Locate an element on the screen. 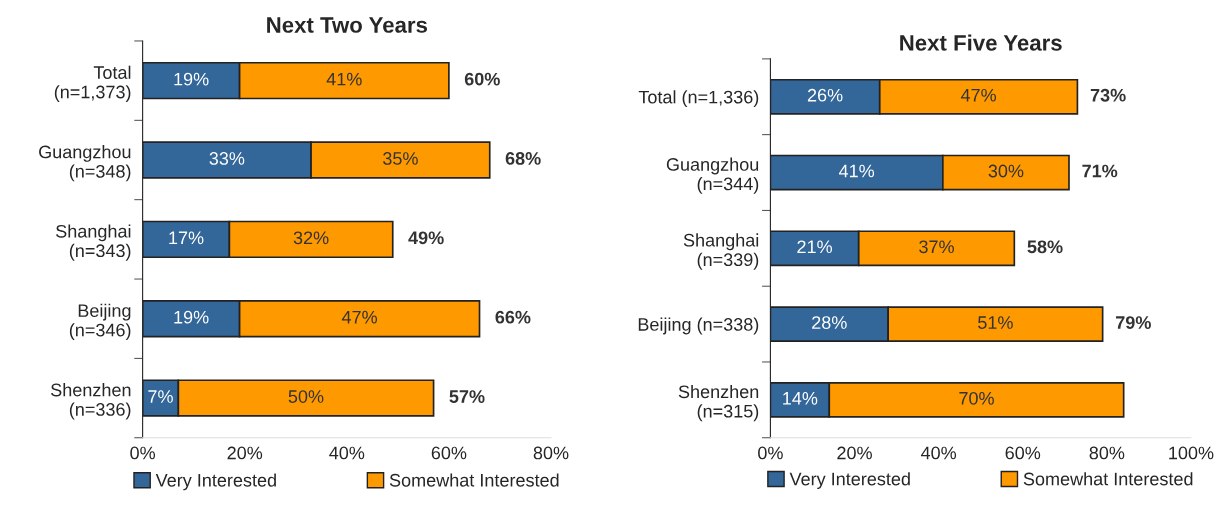  data-label: 33% is located at coordinates (227, 158).